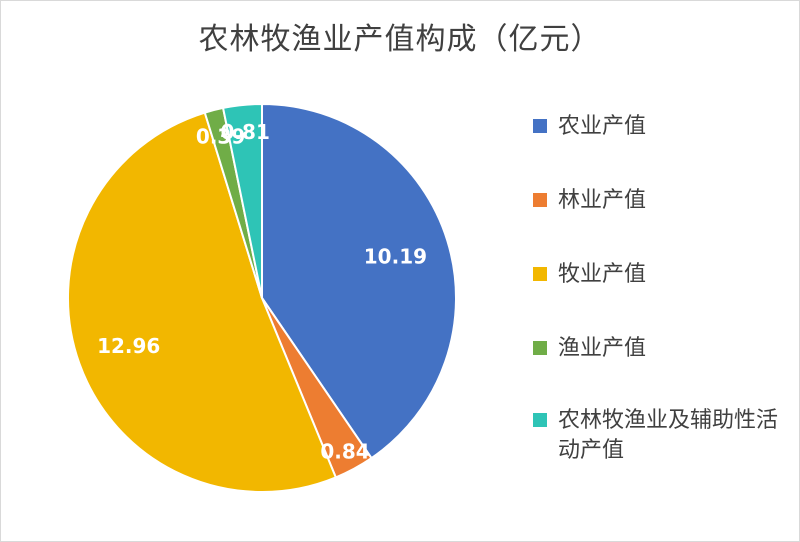 The width and height of the screenshot is (800, 542). I want to click on legend-label: 牧业产值, so click(602, 274).